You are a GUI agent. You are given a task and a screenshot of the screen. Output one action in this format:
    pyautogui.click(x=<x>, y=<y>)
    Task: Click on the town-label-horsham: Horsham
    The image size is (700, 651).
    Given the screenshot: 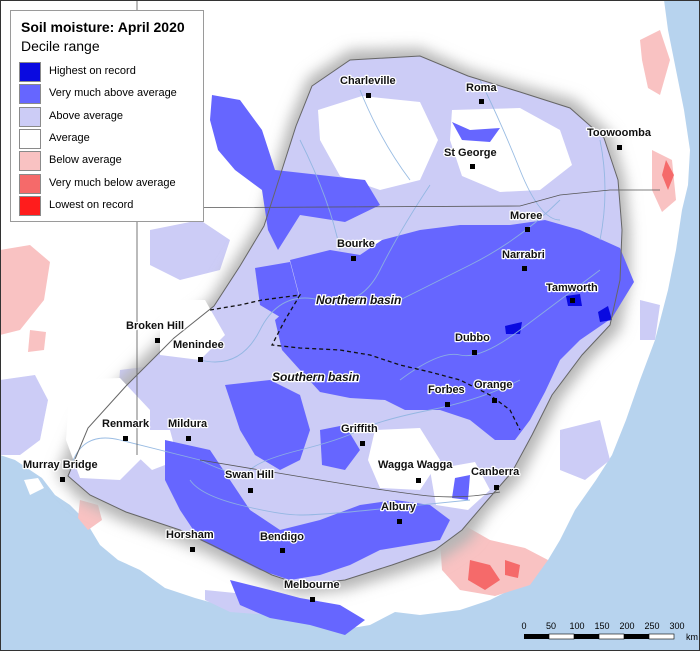 What is the action you would take?
    pyautogui.click(x=190, y=535)
    